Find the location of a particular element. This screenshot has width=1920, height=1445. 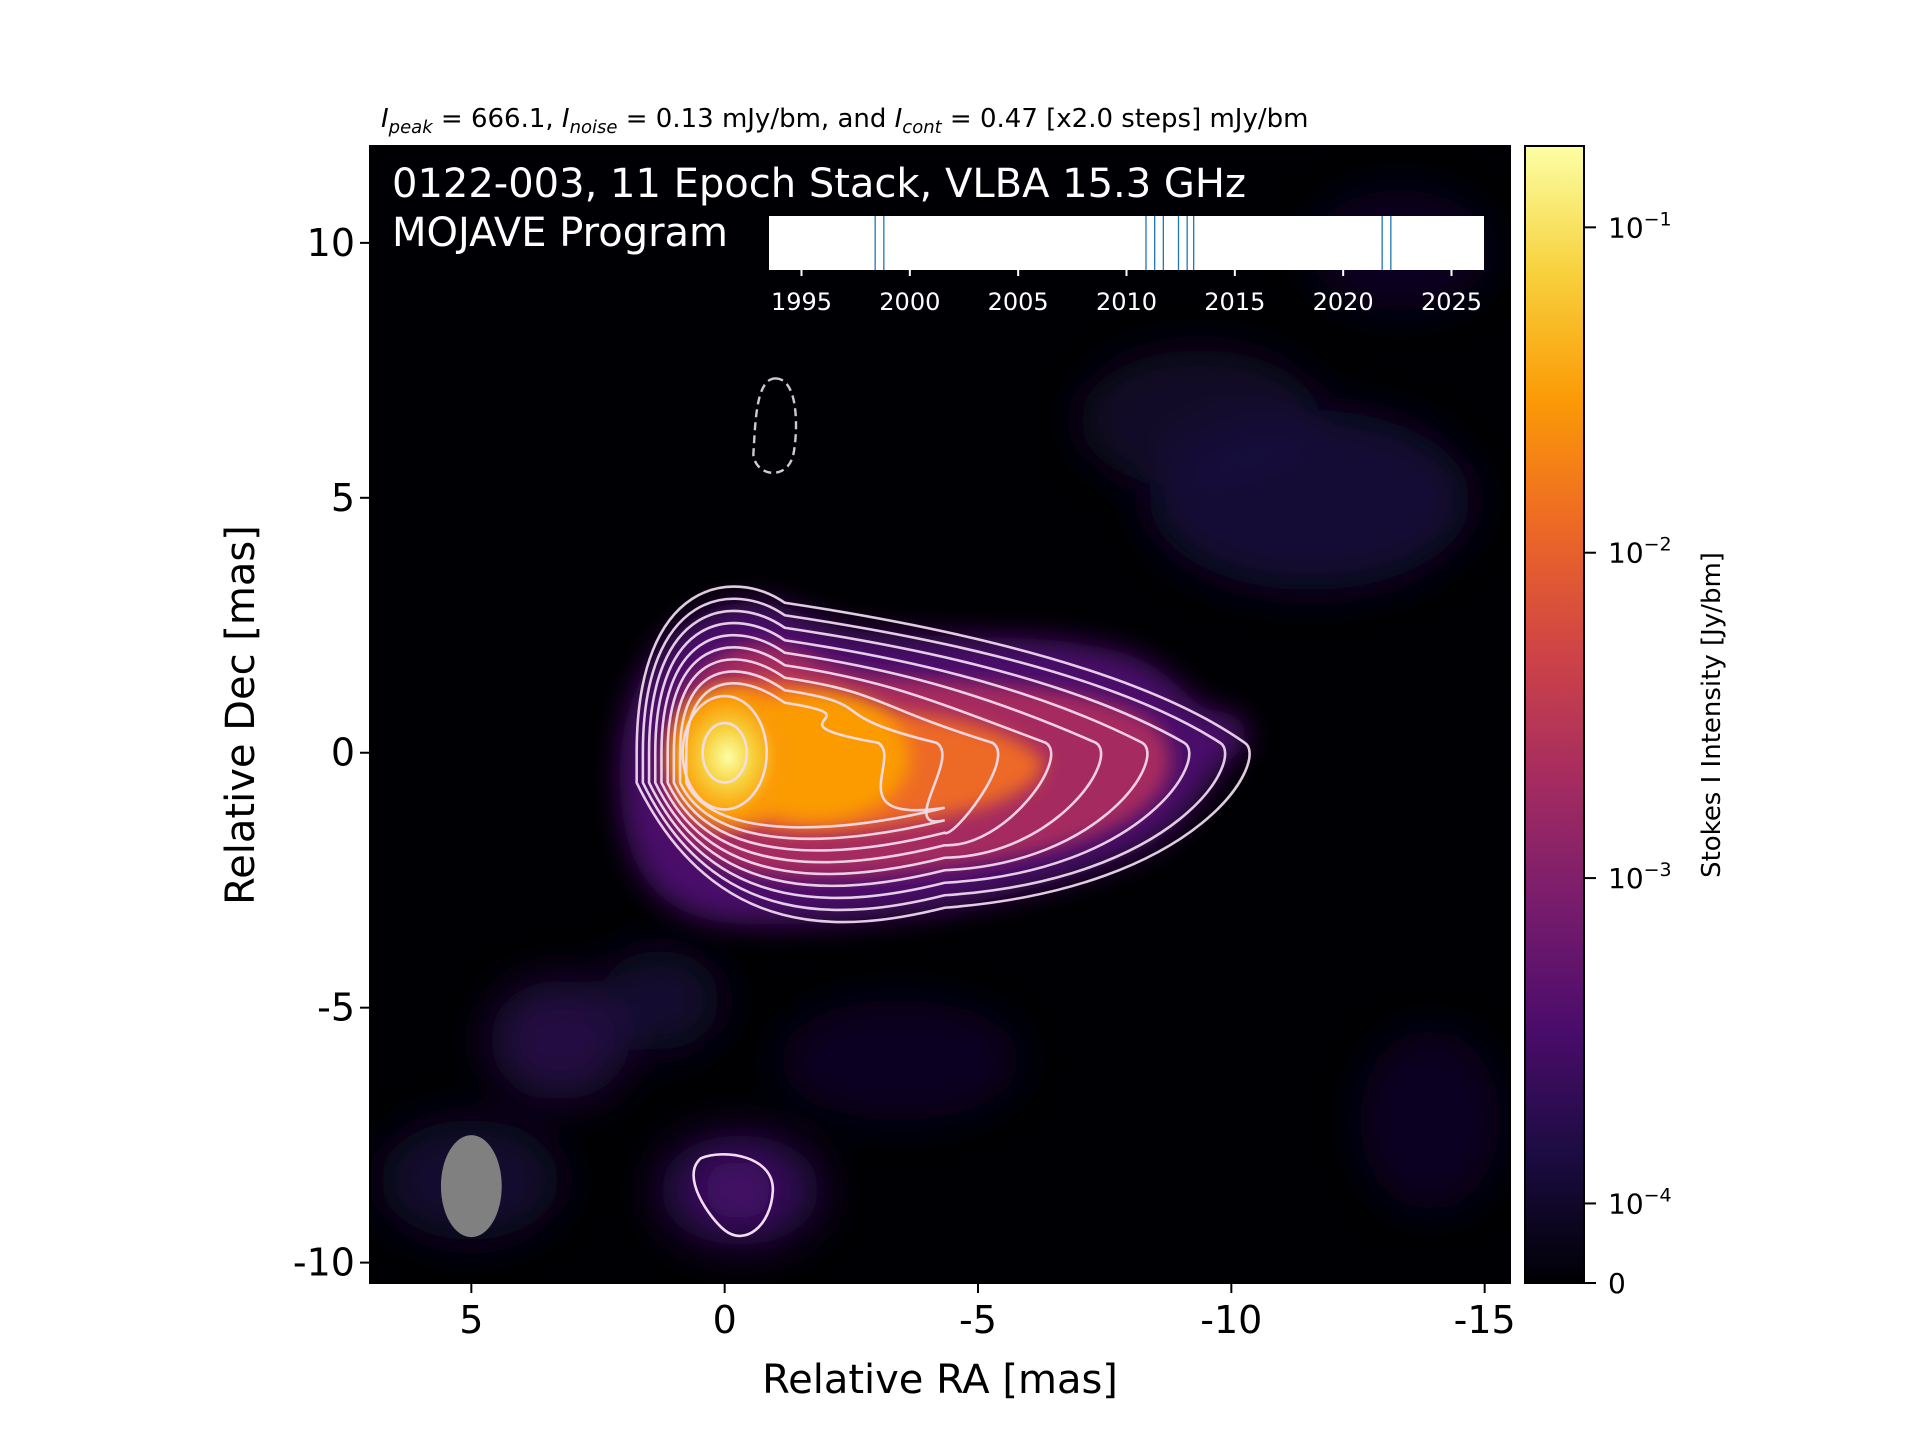

epoch-ticks: 1995 2000 2005 2010 2015 2020 2025 is located at coordinates (1126, 293).